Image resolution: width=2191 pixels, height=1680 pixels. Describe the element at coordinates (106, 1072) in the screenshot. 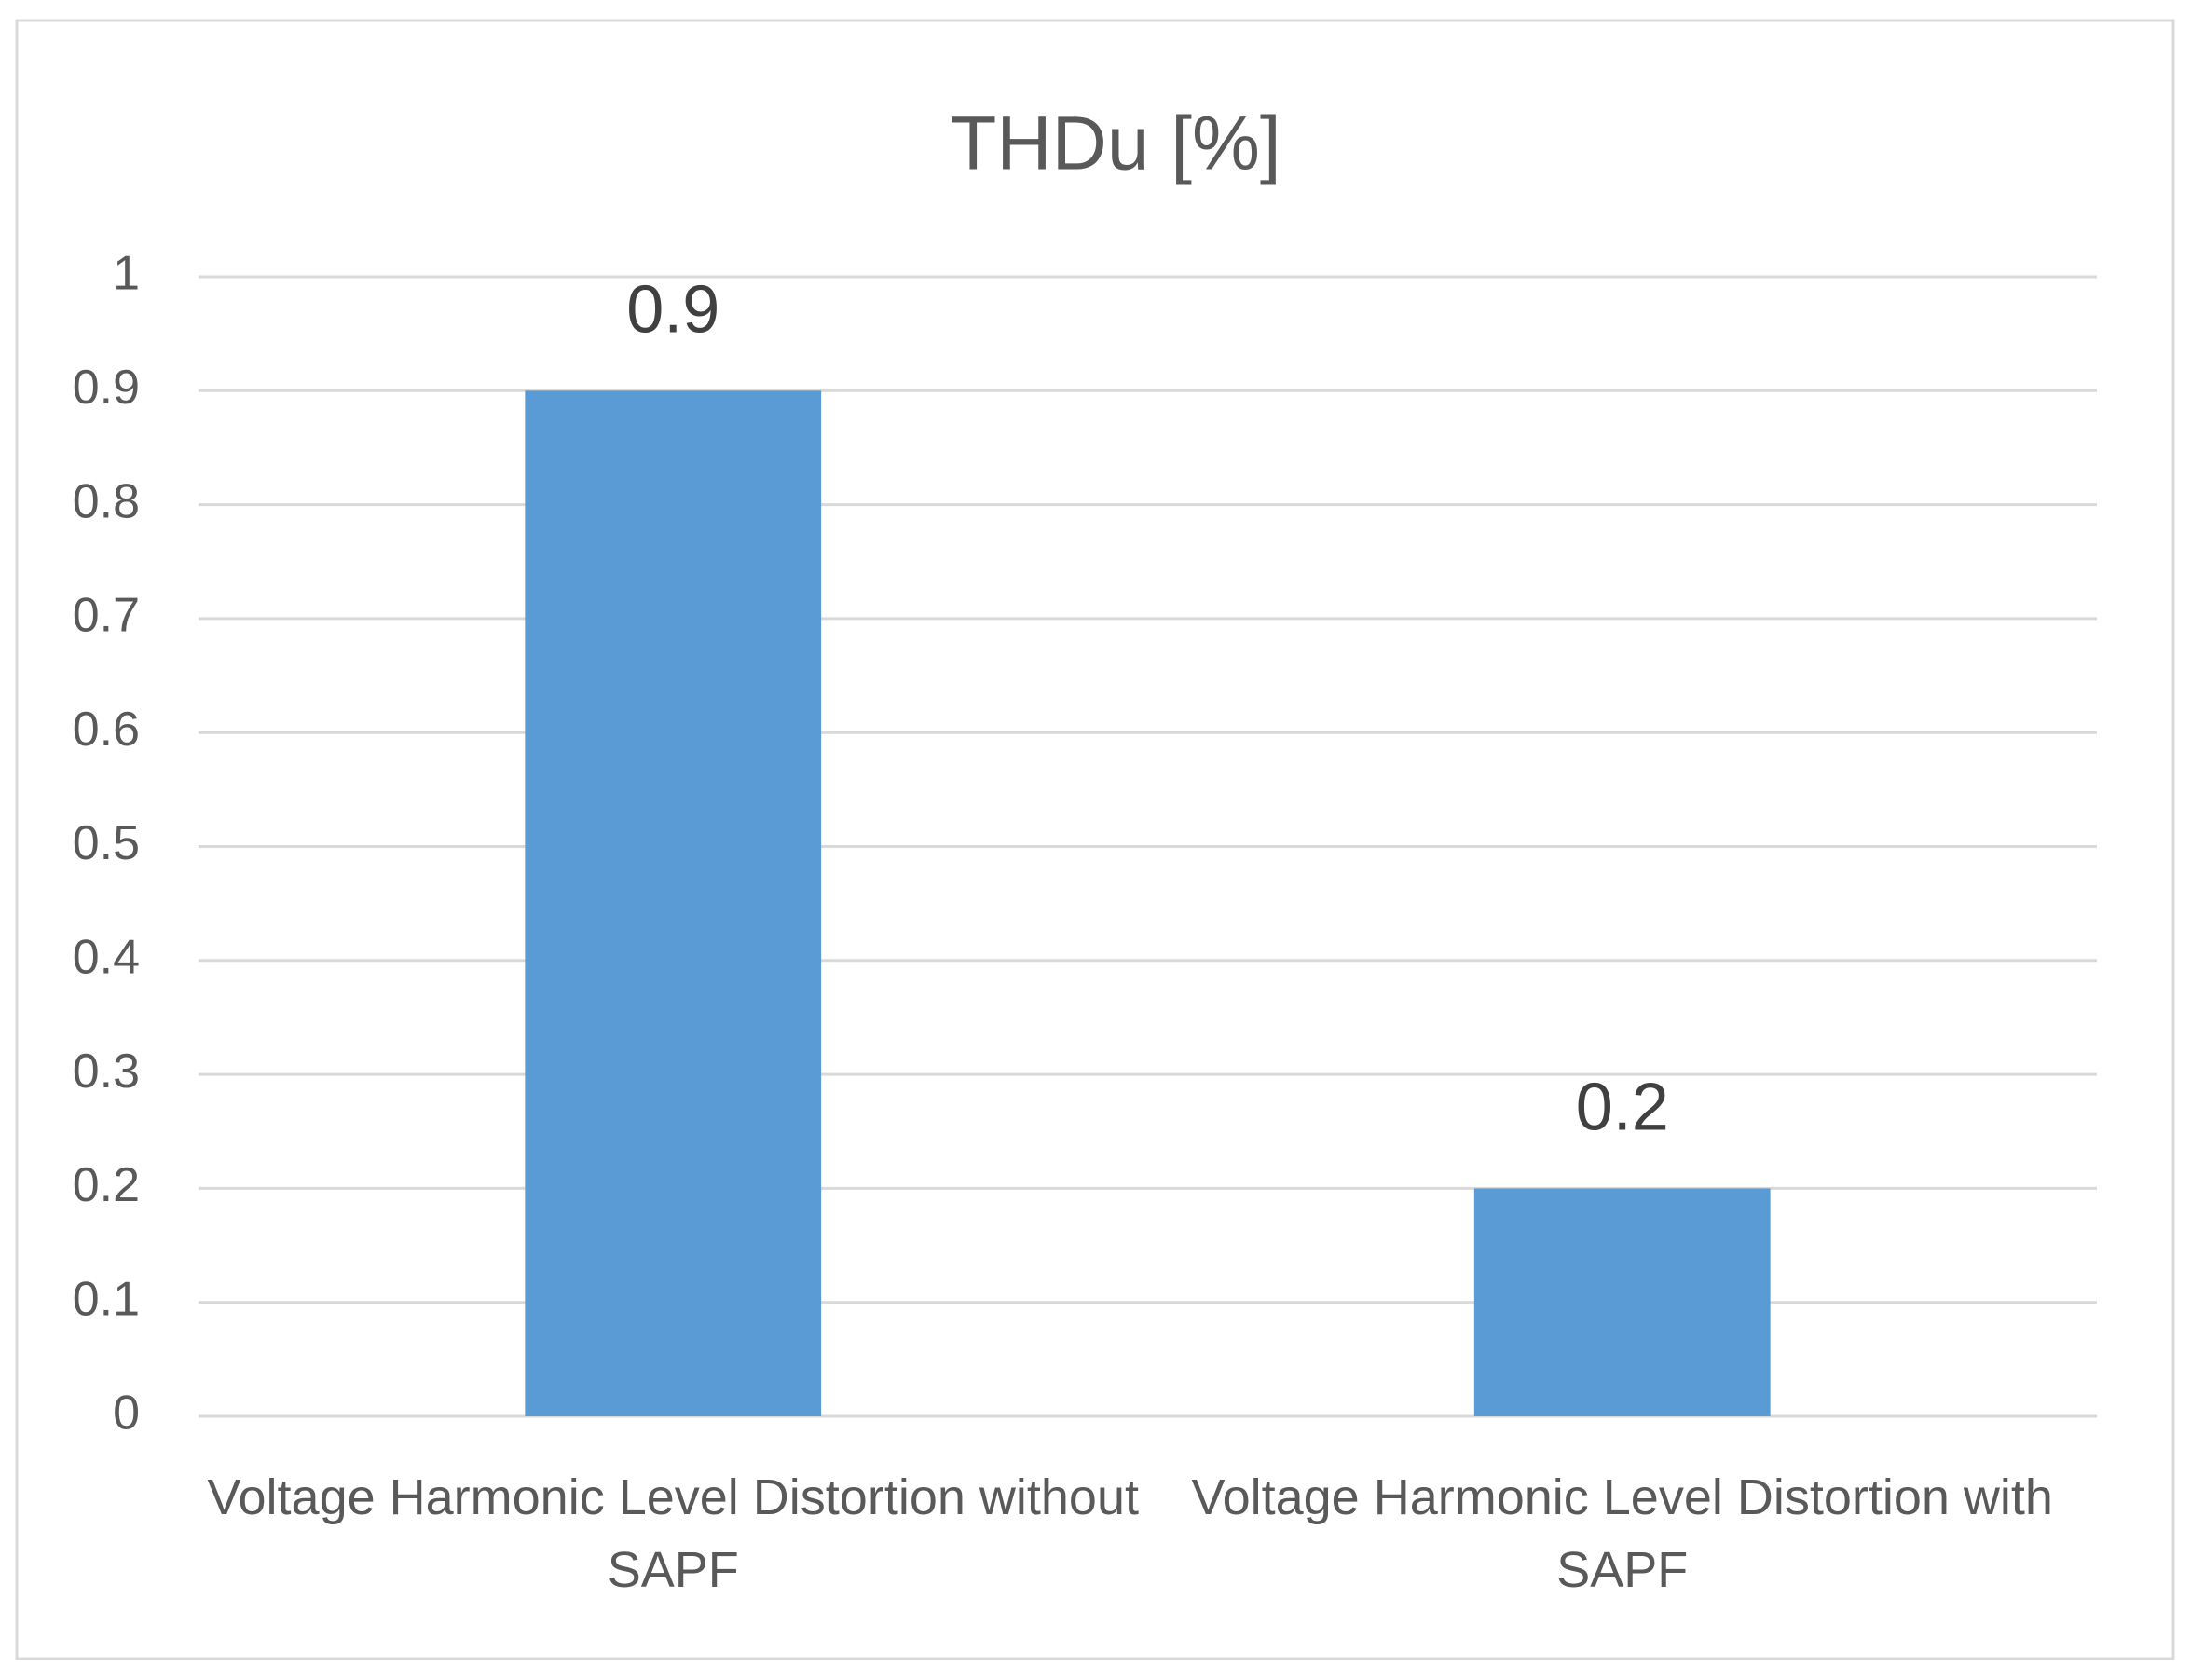

I see `y-tick-label: 0.3` at that location.